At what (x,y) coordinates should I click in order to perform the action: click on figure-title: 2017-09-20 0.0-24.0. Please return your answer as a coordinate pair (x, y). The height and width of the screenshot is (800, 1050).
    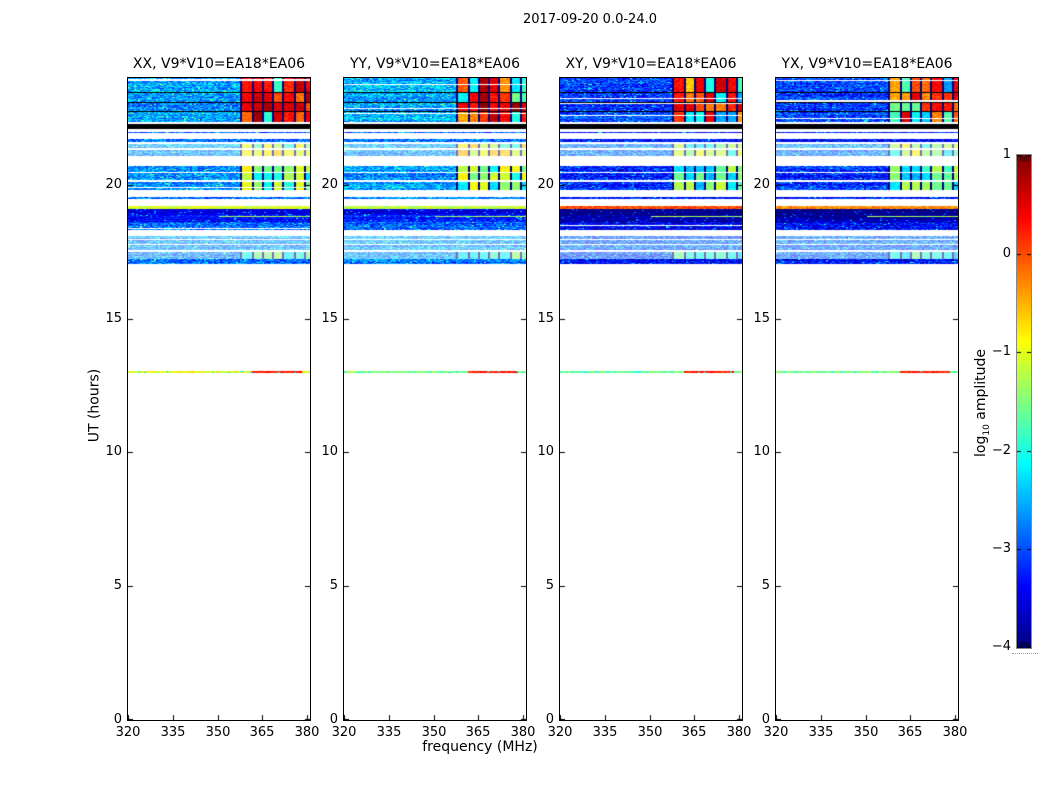
    Looking at the image, I should click on (590, 19).